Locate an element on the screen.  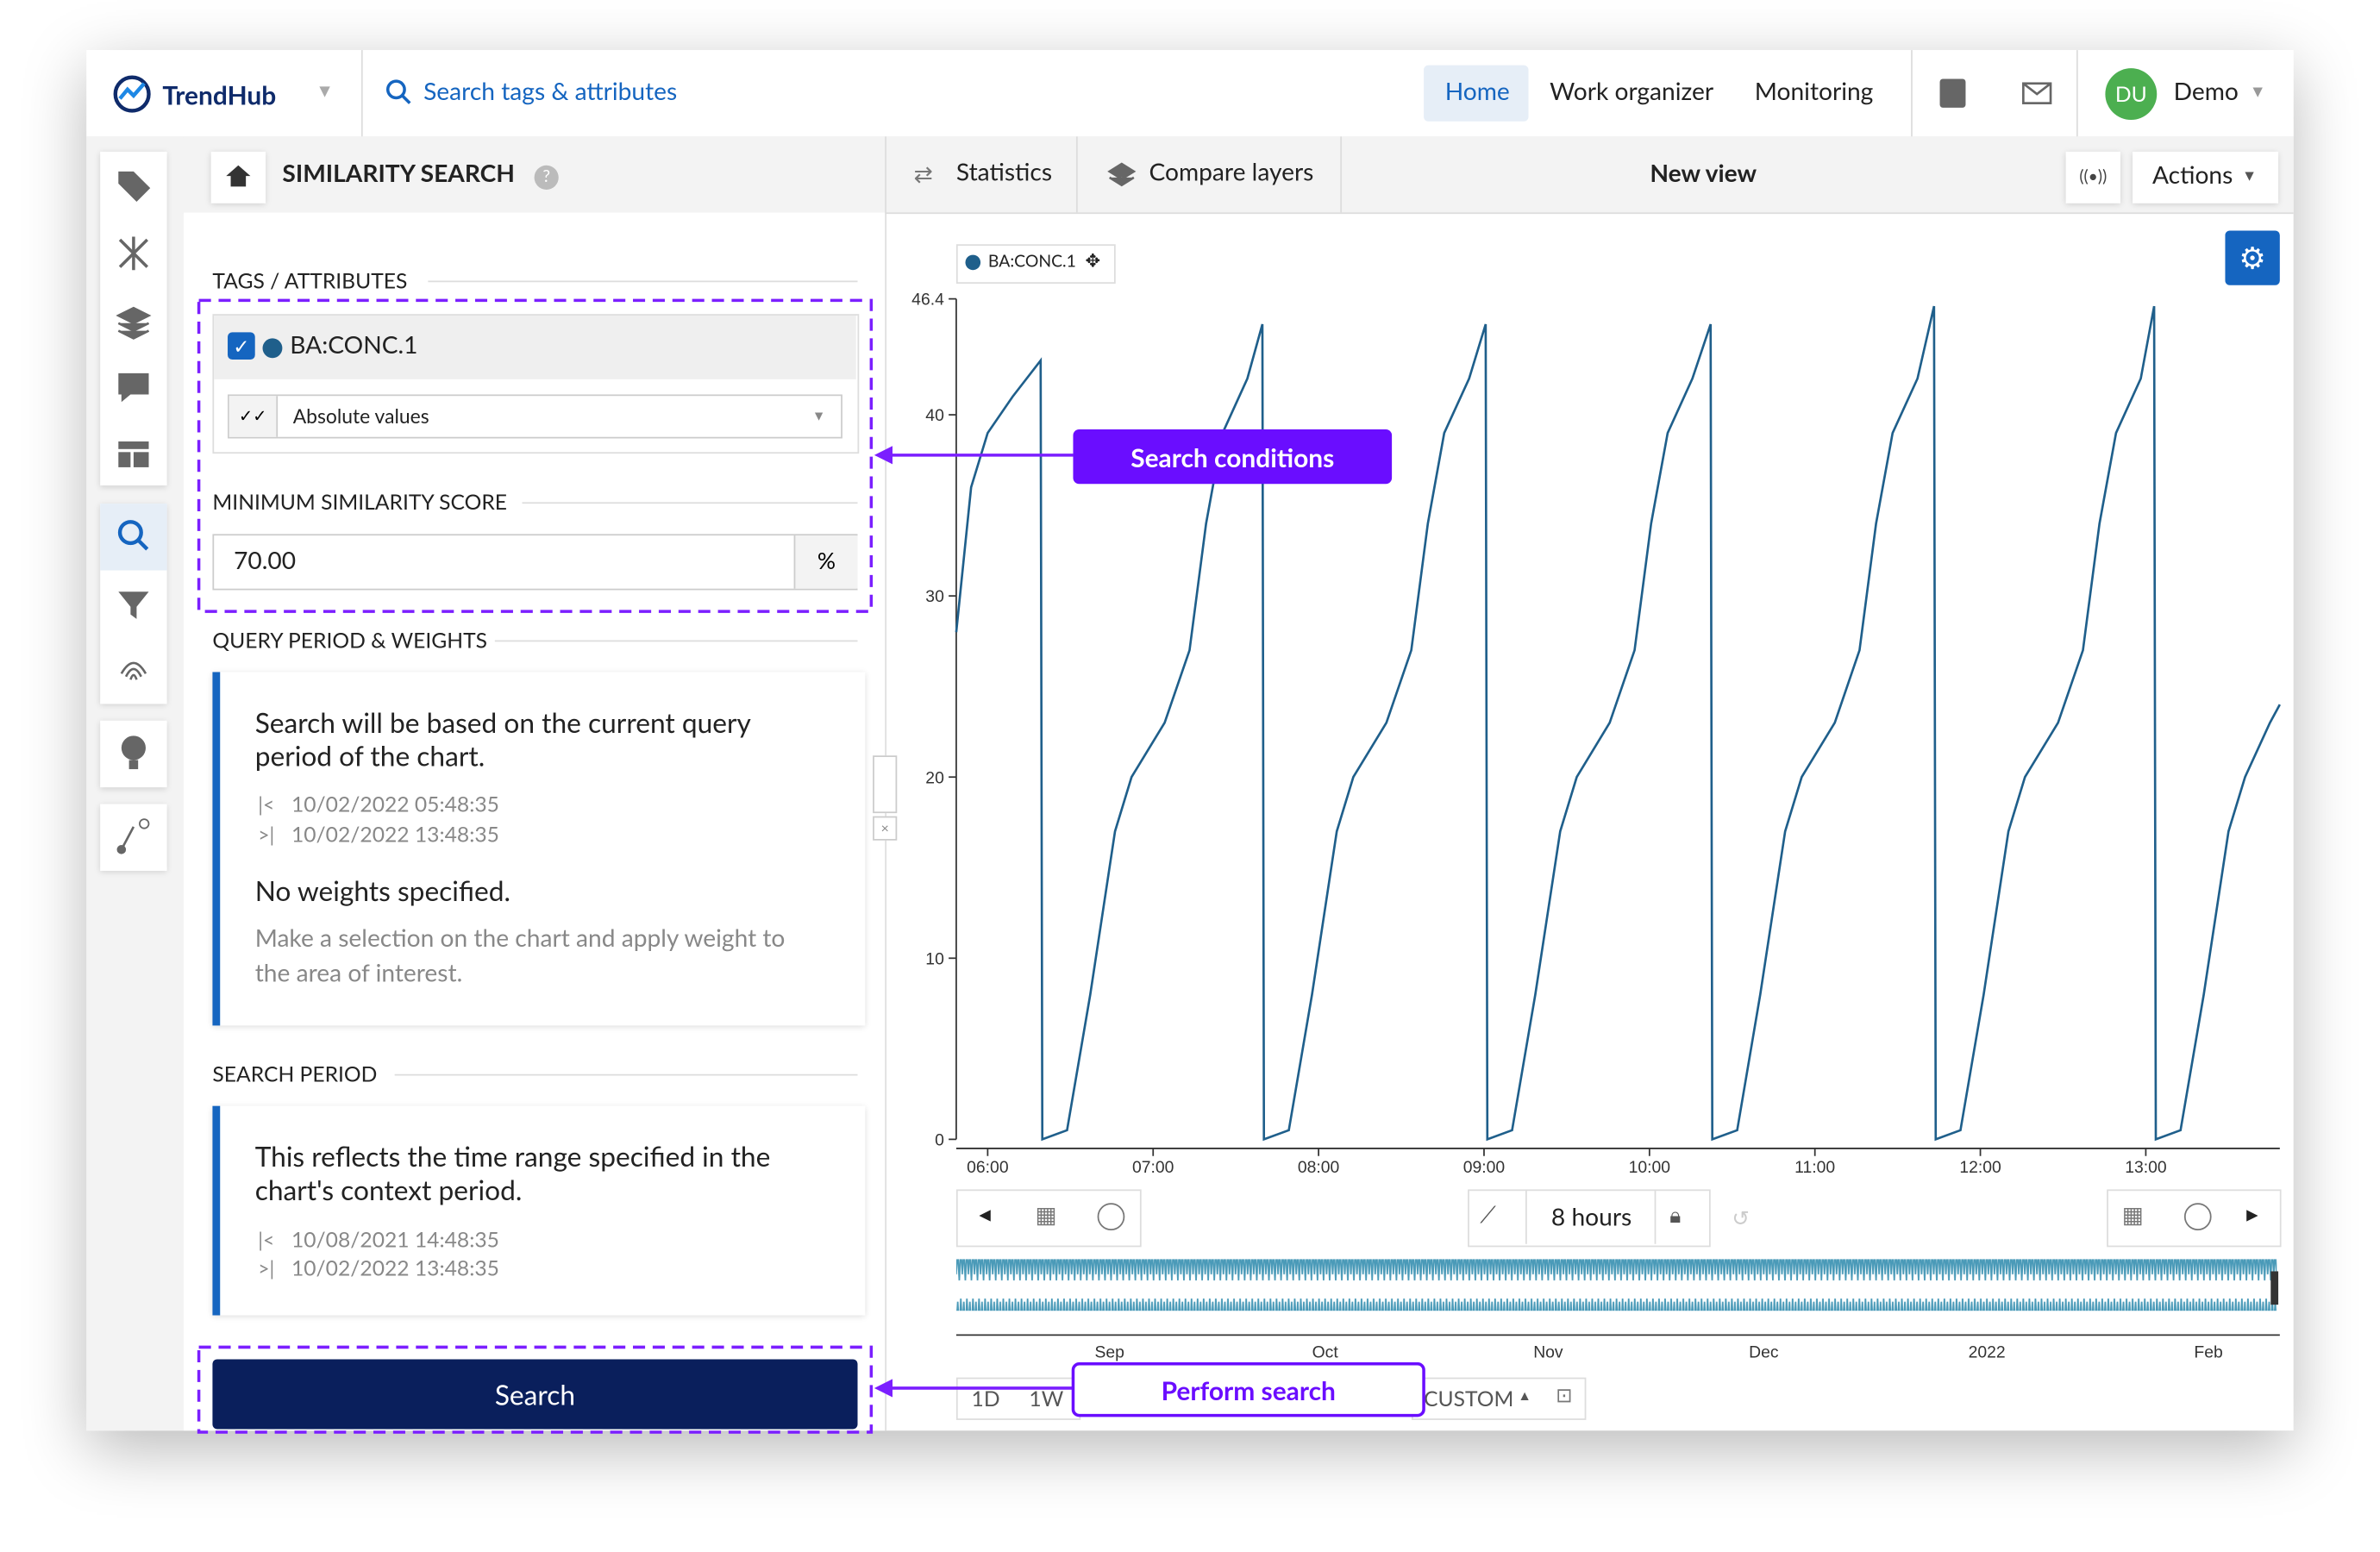
navigator-trace is located at coordinates (1616, 1285).